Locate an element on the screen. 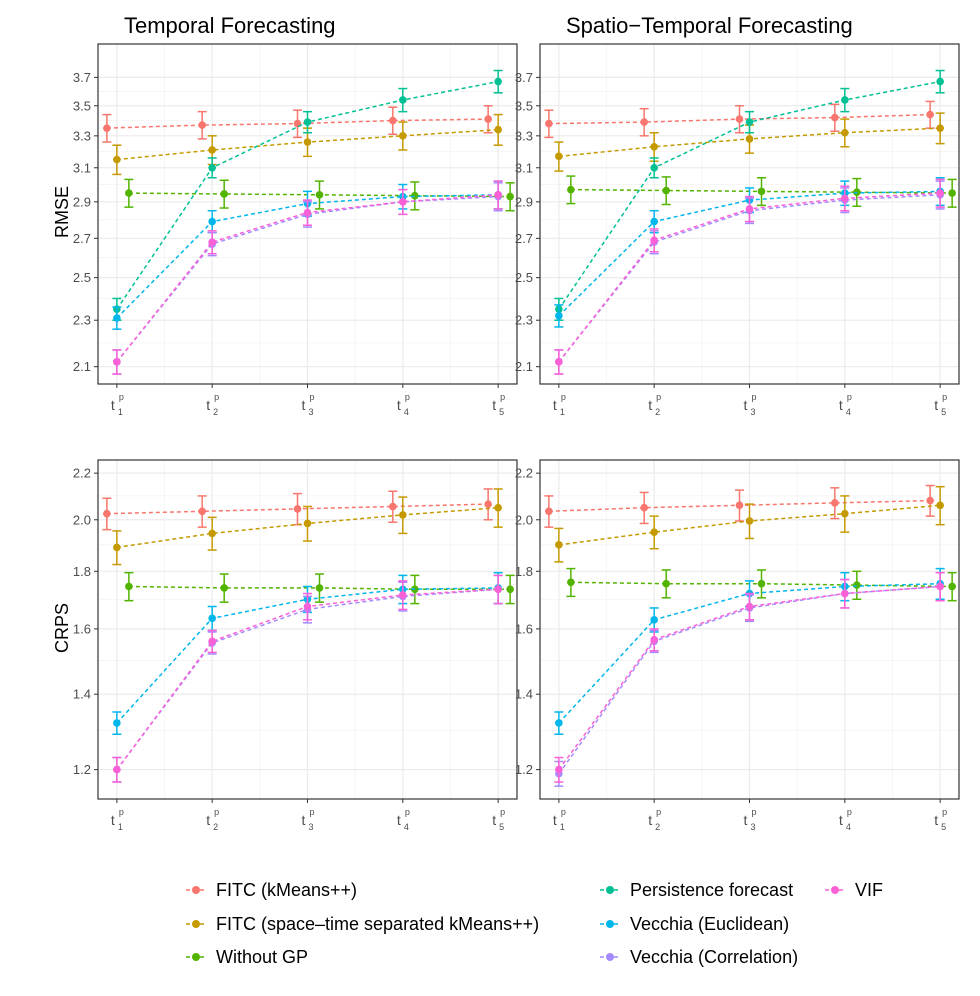  y-tick-label: 2.2 is located at coordinates (524, 473).